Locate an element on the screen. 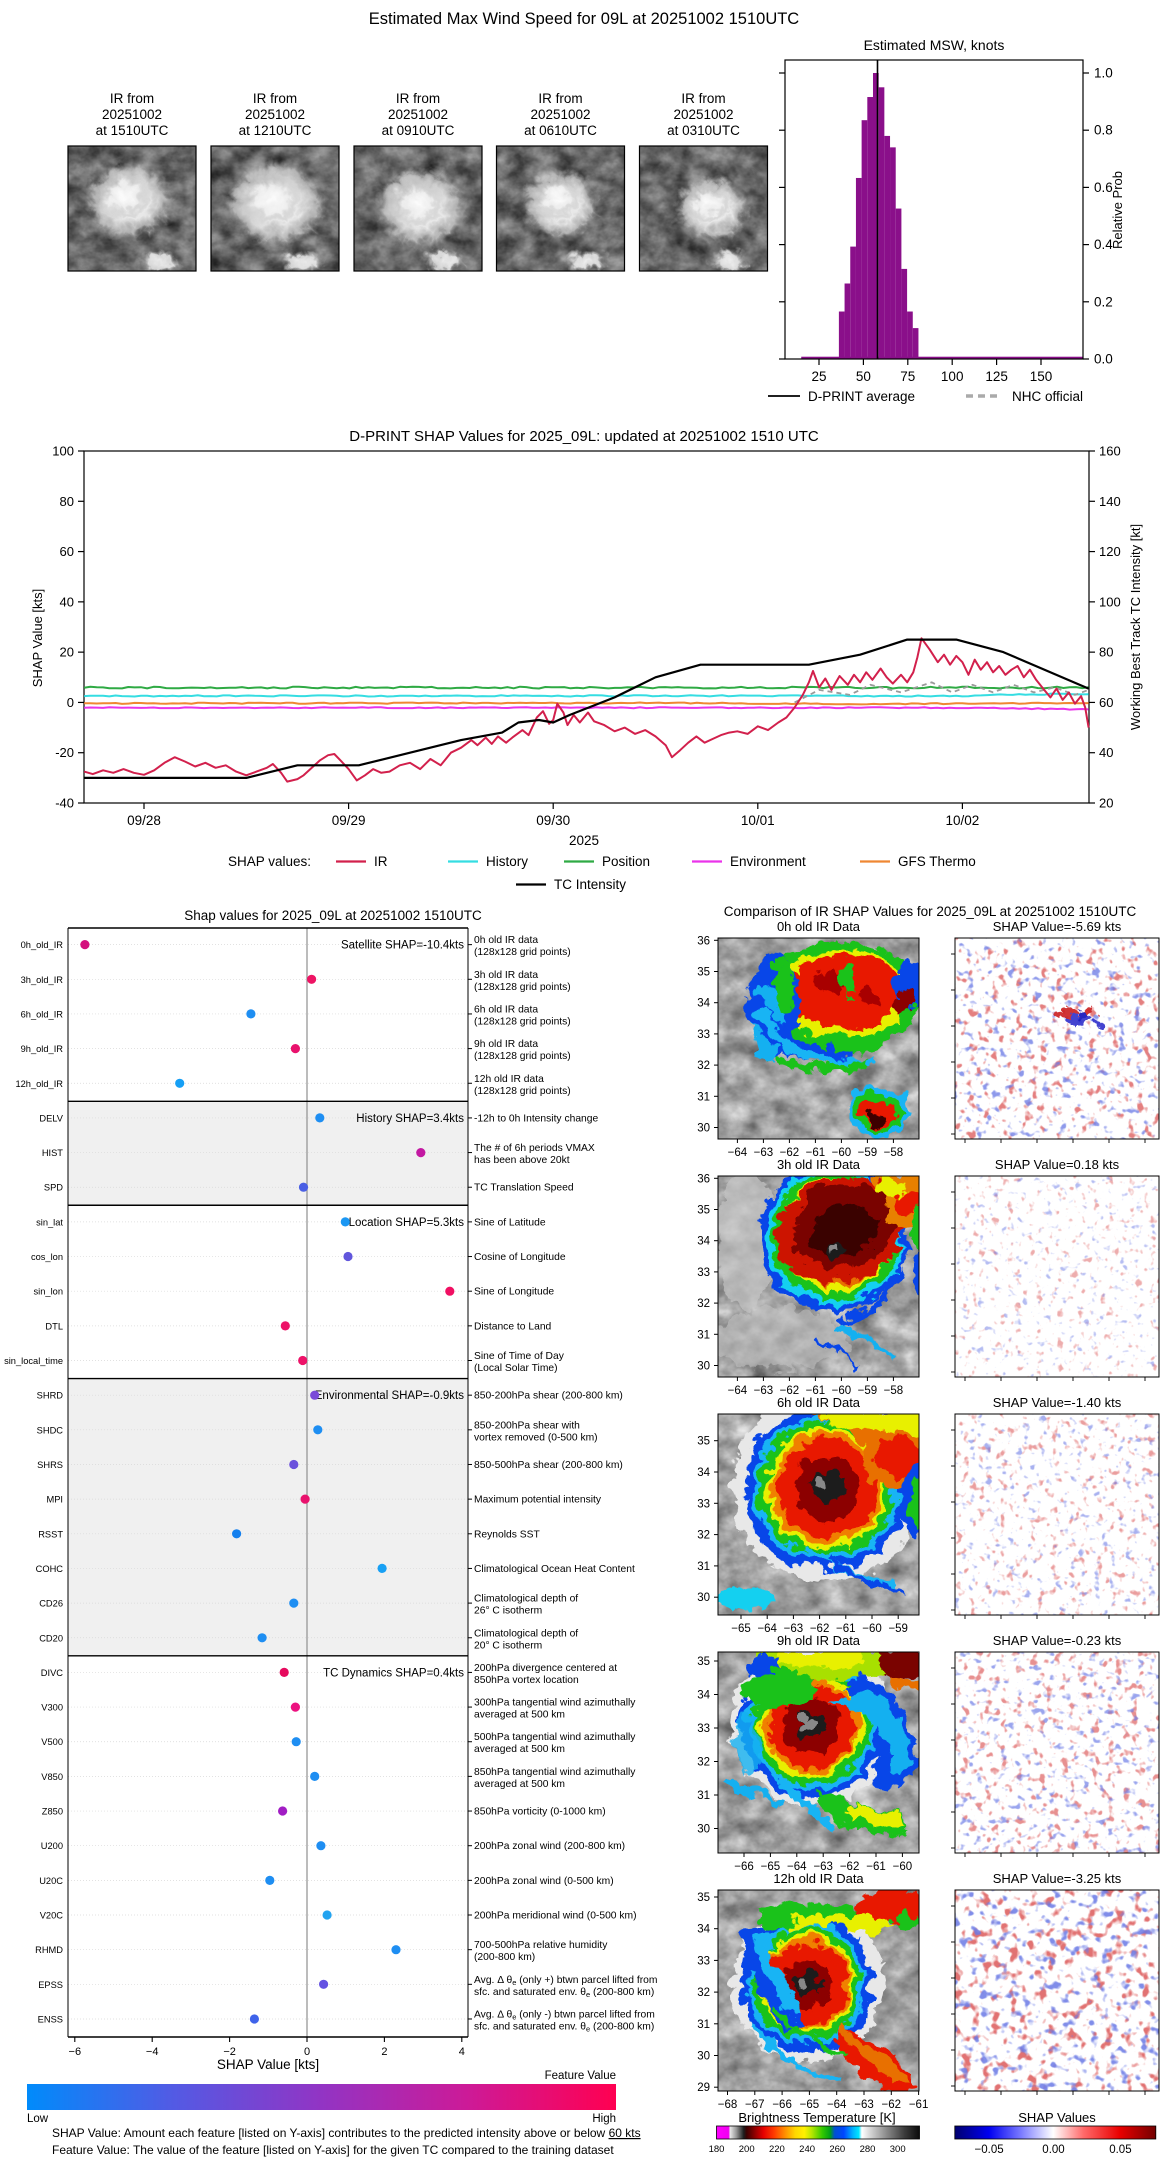  svg-text: SPD is located at coordinates (53, 1188).